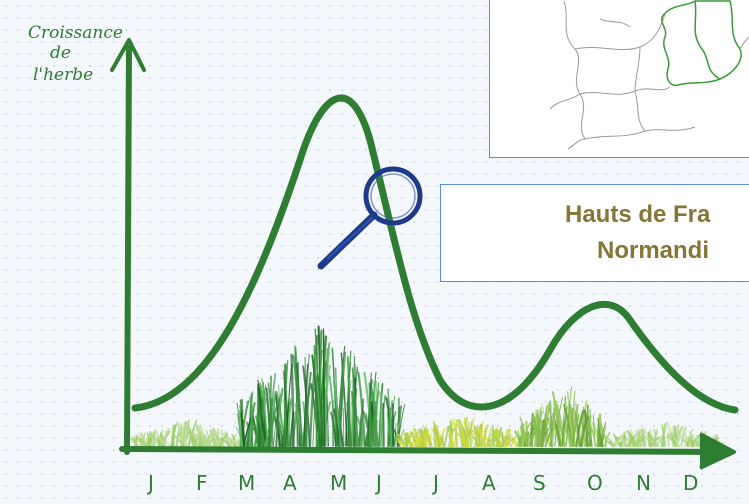 The image size is (749, 504). I want to click on france-map, so click(649, 75).